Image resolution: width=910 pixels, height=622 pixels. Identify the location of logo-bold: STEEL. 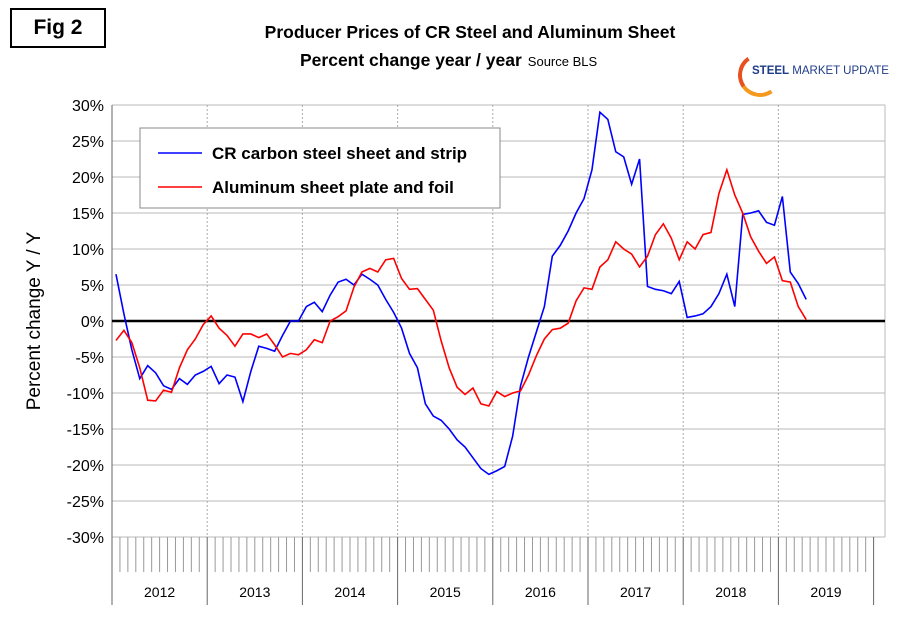
(771, 71).